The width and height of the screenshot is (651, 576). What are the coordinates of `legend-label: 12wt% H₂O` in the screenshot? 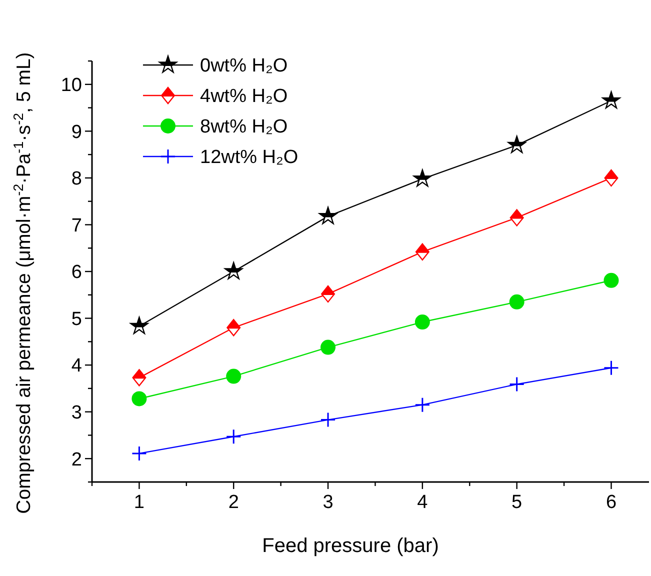 It's located at (249, 157).